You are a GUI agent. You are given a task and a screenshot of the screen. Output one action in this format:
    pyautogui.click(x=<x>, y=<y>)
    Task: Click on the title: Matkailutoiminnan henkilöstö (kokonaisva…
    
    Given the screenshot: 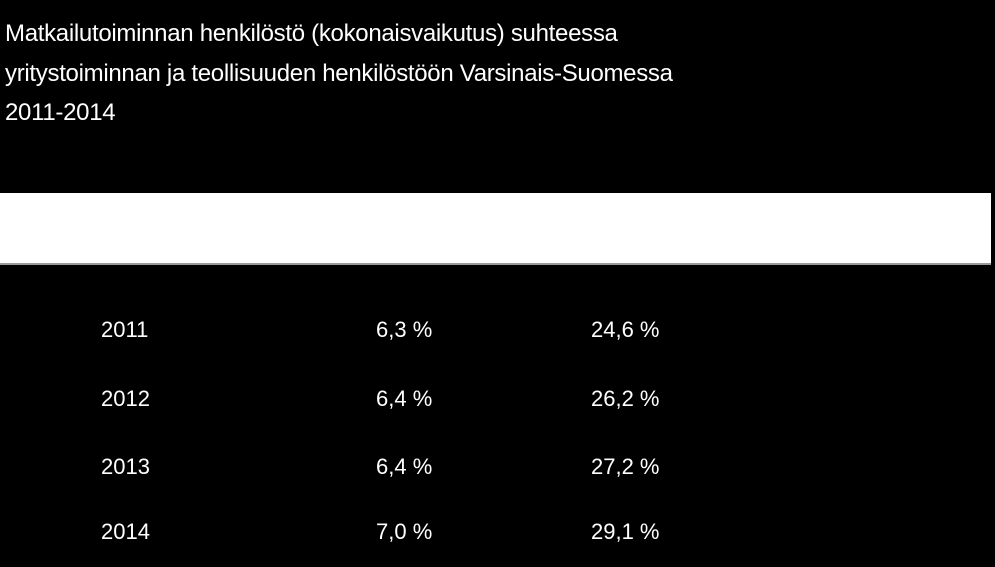 What is the action you would take?
    pyautogui.click(x=339, y=73)
    